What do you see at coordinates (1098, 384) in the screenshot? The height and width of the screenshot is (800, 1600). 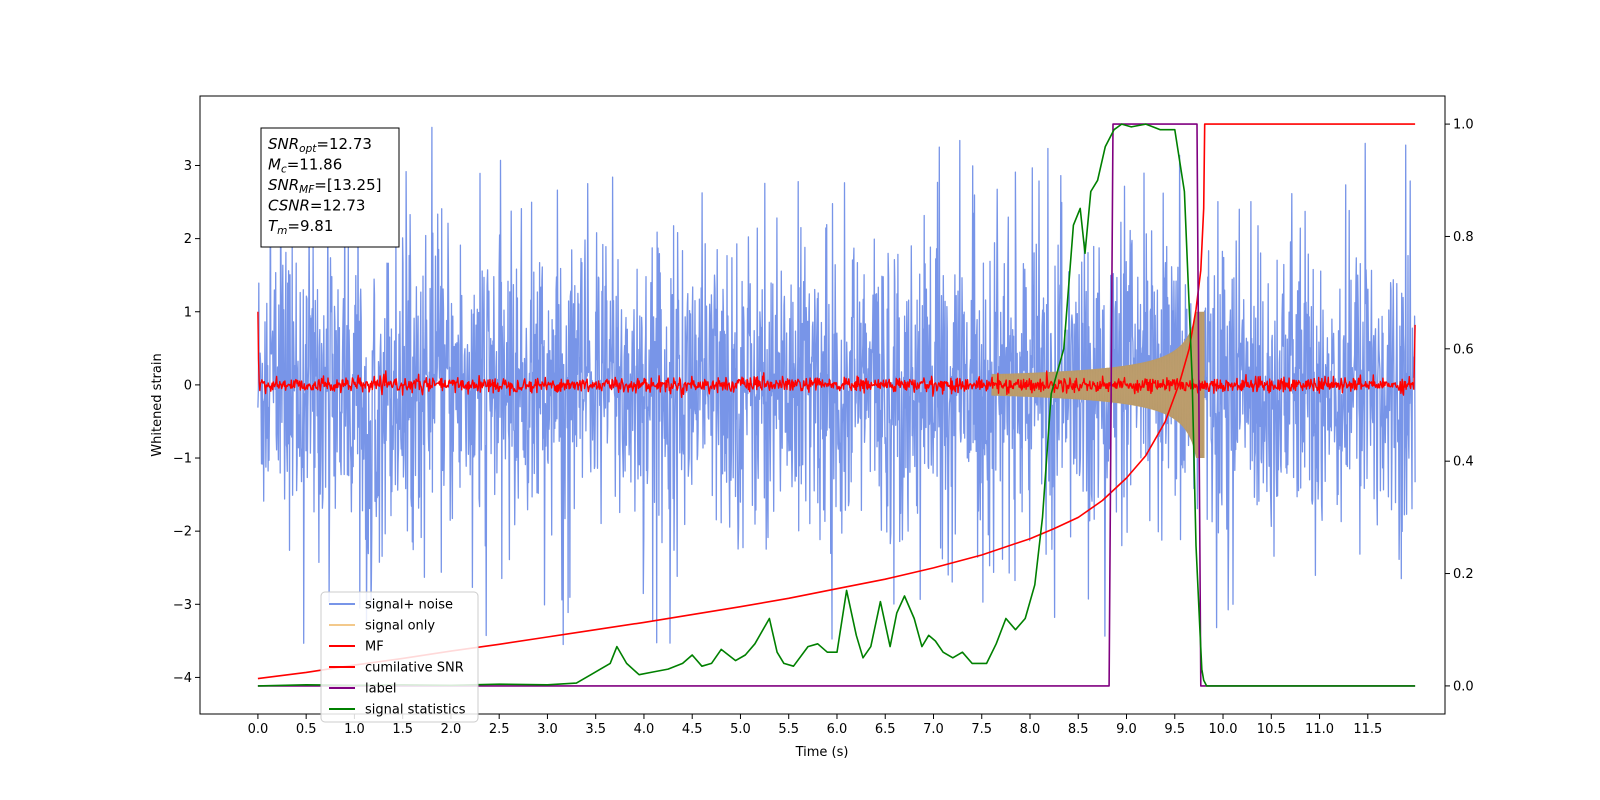 I see `signal-only-line` at bounding box center [1098, 384].